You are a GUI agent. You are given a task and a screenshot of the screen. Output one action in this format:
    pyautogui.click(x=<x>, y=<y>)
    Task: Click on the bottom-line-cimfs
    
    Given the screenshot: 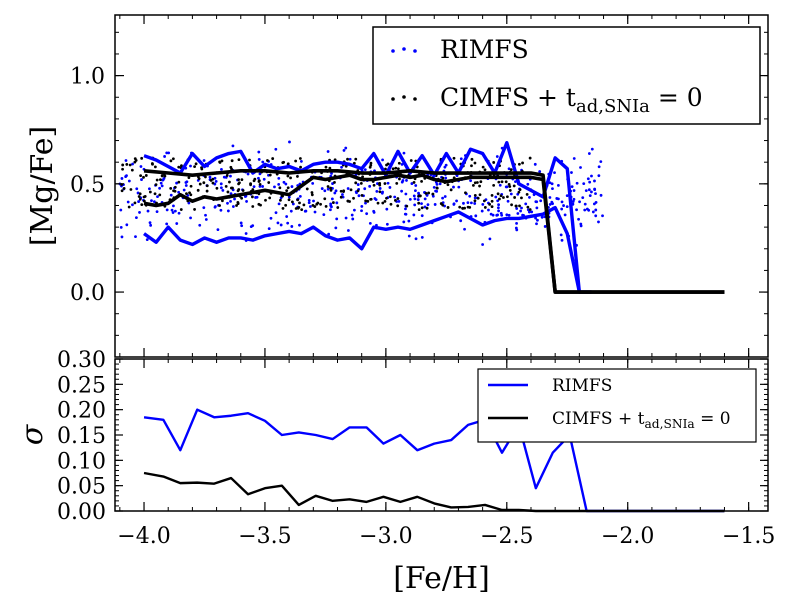 What is the action you would take?
    pyautogui.click(x=434, y=492)
    